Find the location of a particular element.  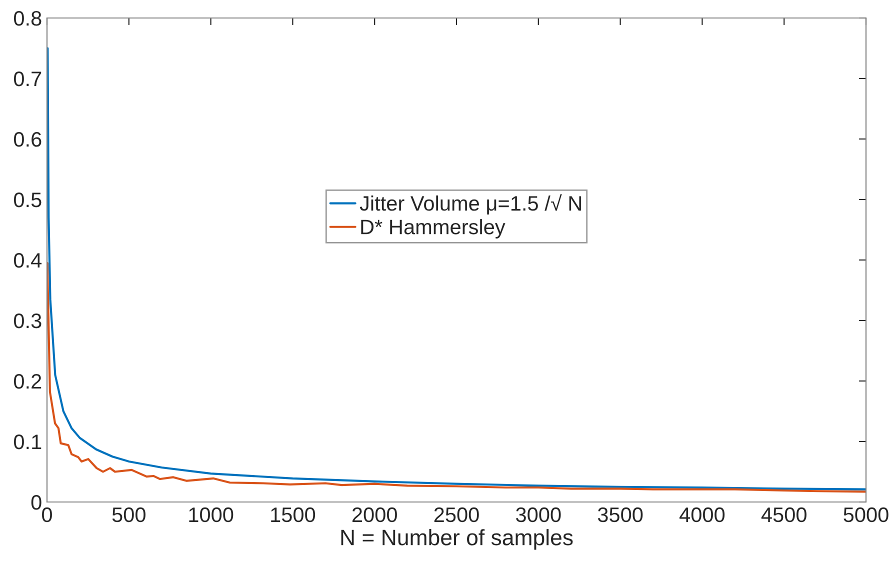

x-tick-label: 1000 is located at coordinates (211, 514).